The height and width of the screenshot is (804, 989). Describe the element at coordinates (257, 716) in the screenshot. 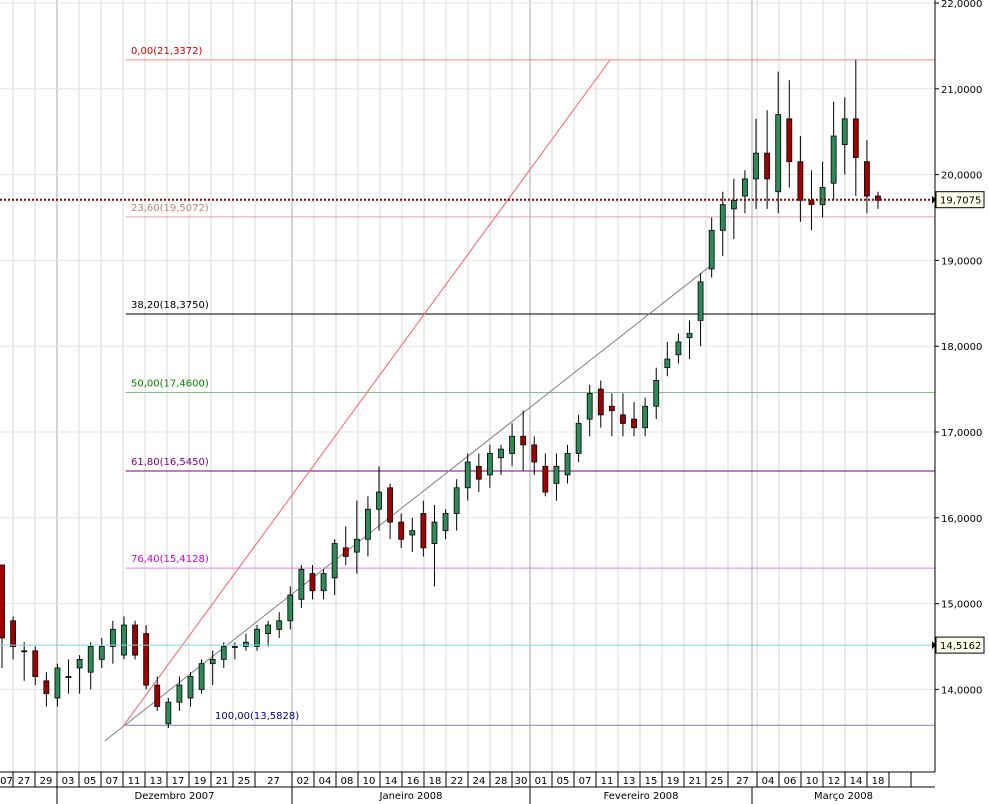

I see `fib-level-label: 100,00(13,5828)` at that location.